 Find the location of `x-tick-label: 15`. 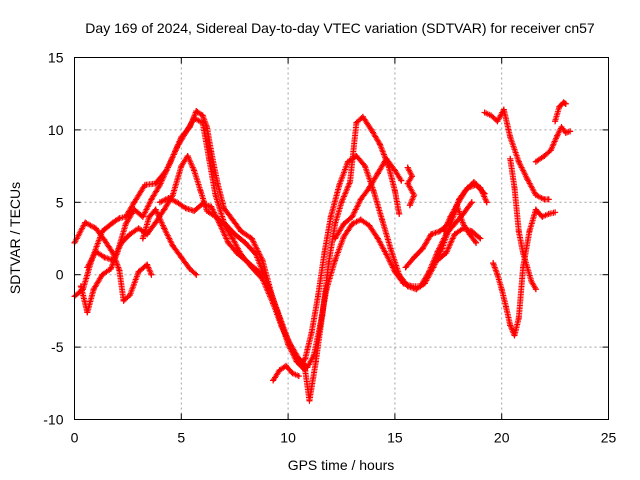

x-tick-label: 15 is located at coordinates (395, 438).